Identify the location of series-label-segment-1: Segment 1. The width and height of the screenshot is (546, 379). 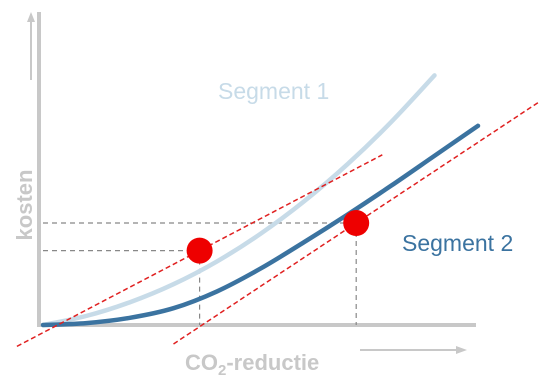
(273, 91).